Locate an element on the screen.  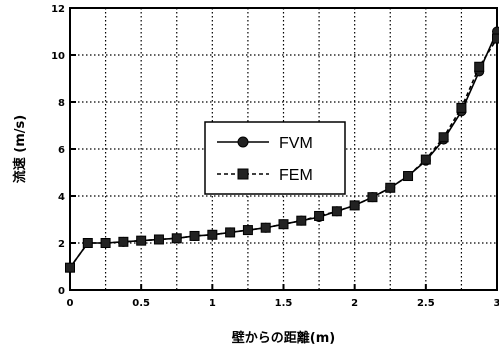
x-tick-label: 1.5 is located at coordinates (284, 303).